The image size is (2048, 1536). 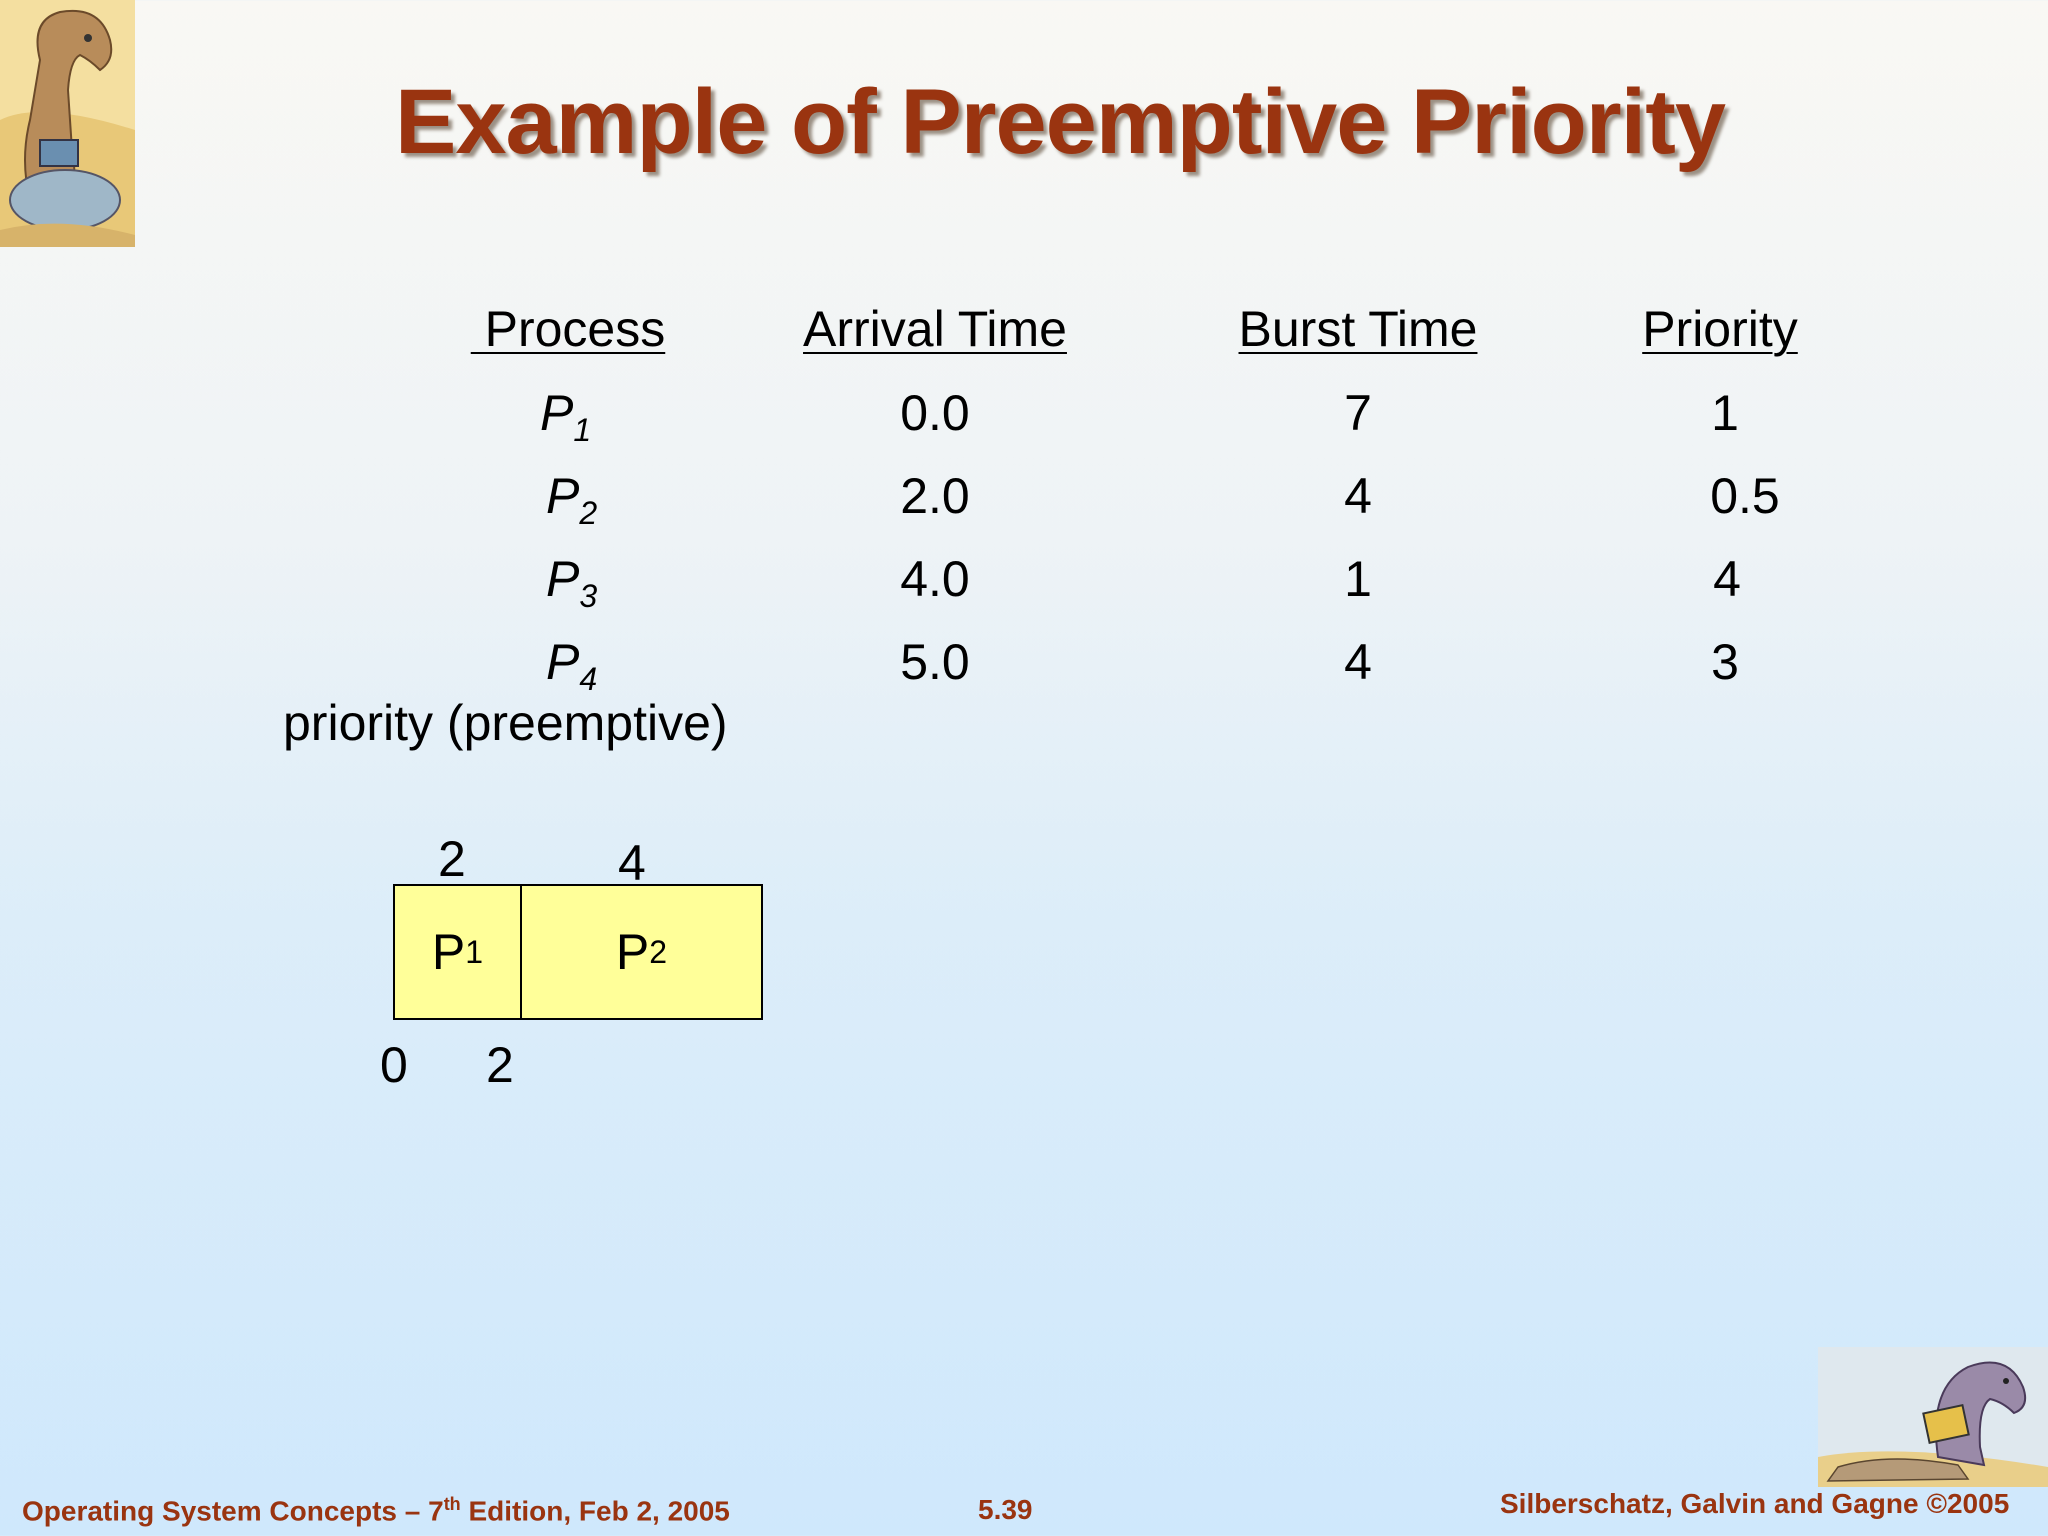 What do you see at coordinates (394, 1065) in the screenshot?
I see `gantt-time-label: 0` at bounding box center [394, 1065].